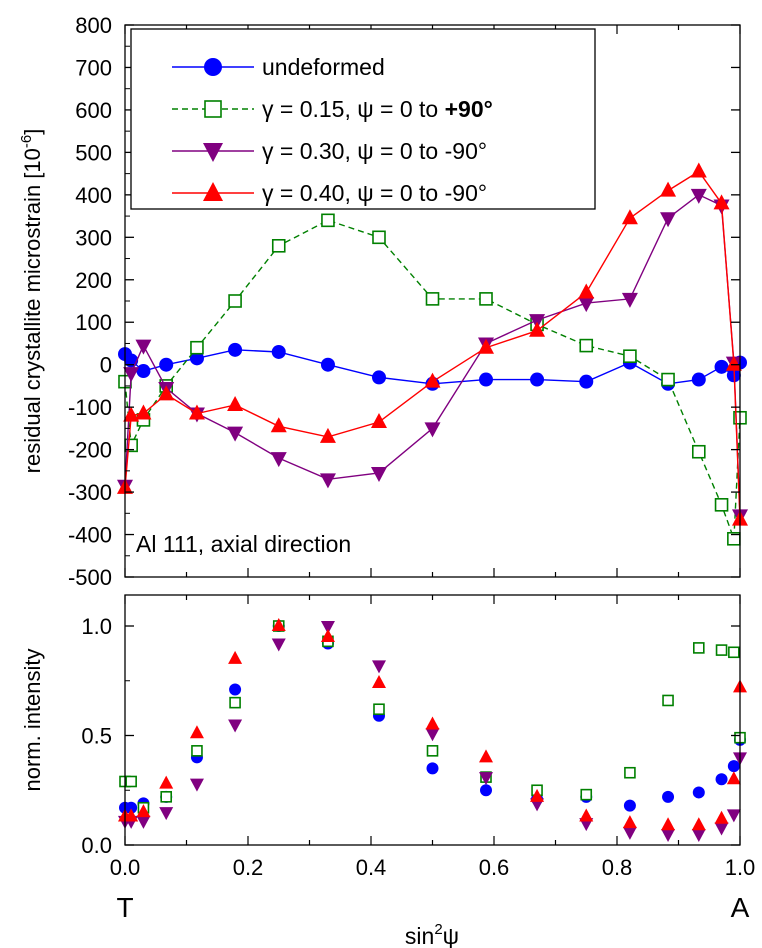  What do you see at coordinates (90, 407) in the screenshot?
I see `top-y-tick-label: -100` at bounding box center [90, 407].